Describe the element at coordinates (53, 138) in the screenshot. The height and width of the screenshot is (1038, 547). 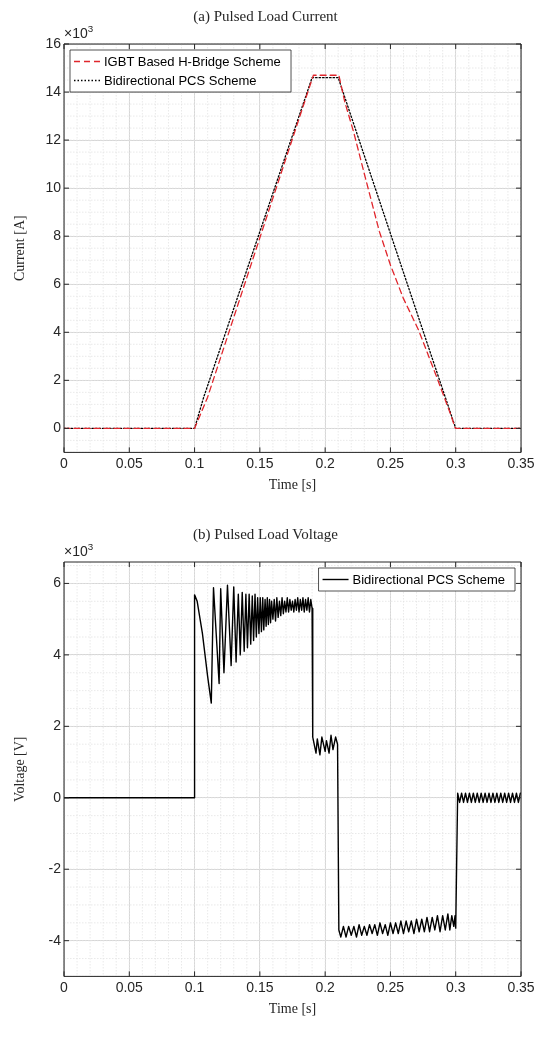
I see `y-tick-label: 12` at that location.